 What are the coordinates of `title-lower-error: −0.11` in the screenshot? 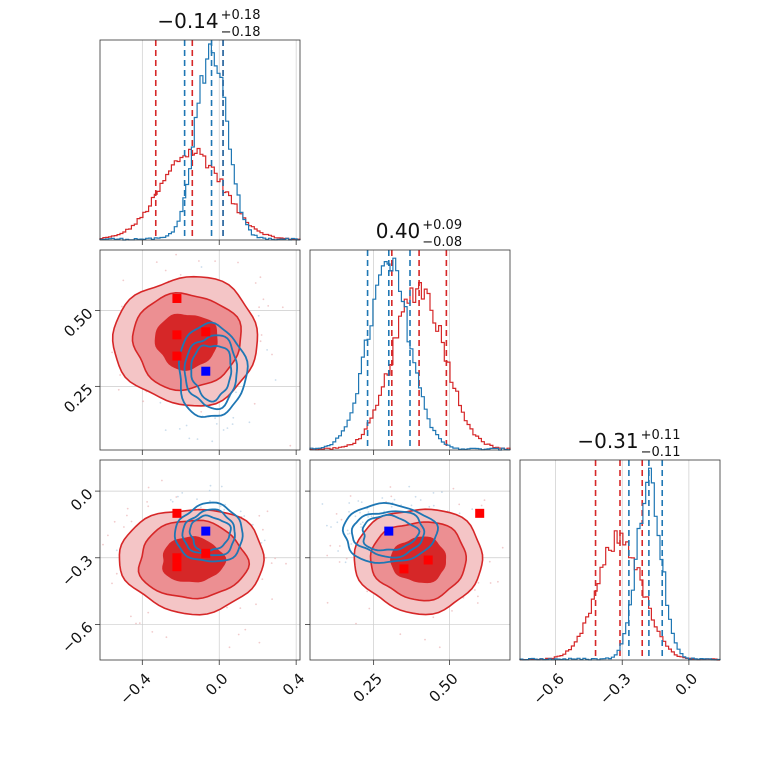 It's located at (661, 452).